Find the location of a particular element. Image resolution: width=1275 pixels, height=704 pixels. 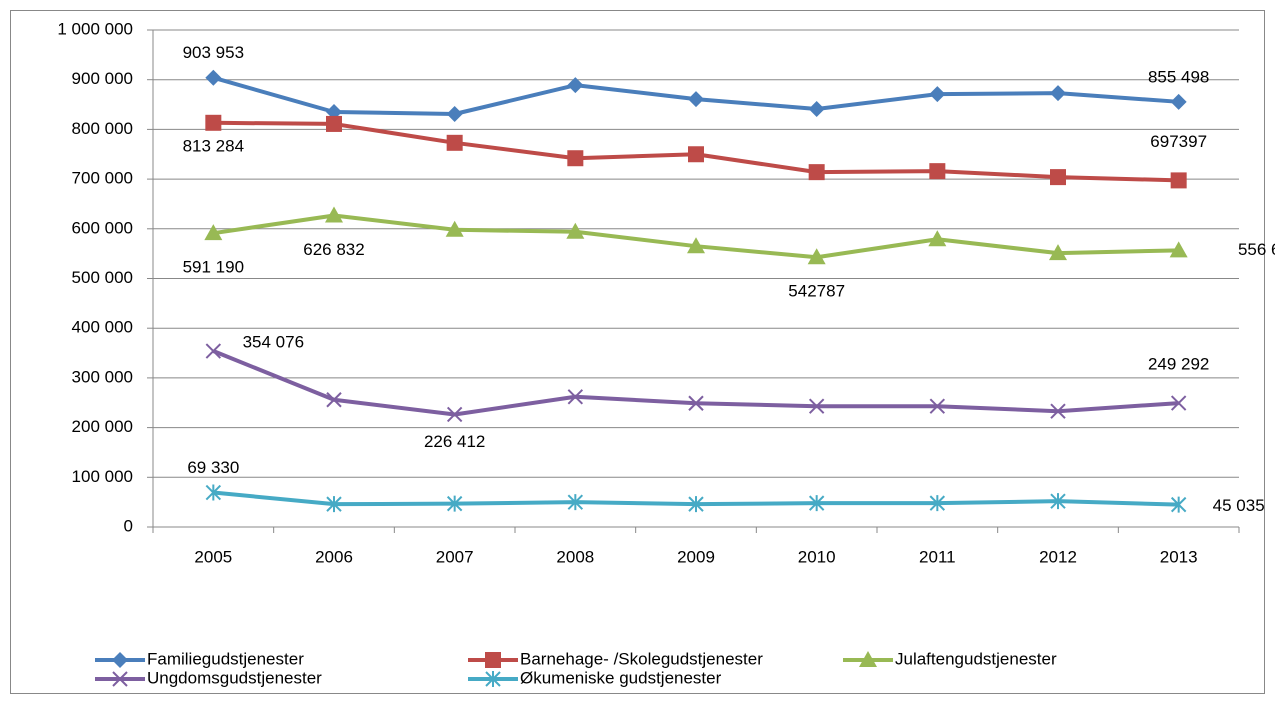

x-tick-label: 2013 is located at coordinates (1179, 556).